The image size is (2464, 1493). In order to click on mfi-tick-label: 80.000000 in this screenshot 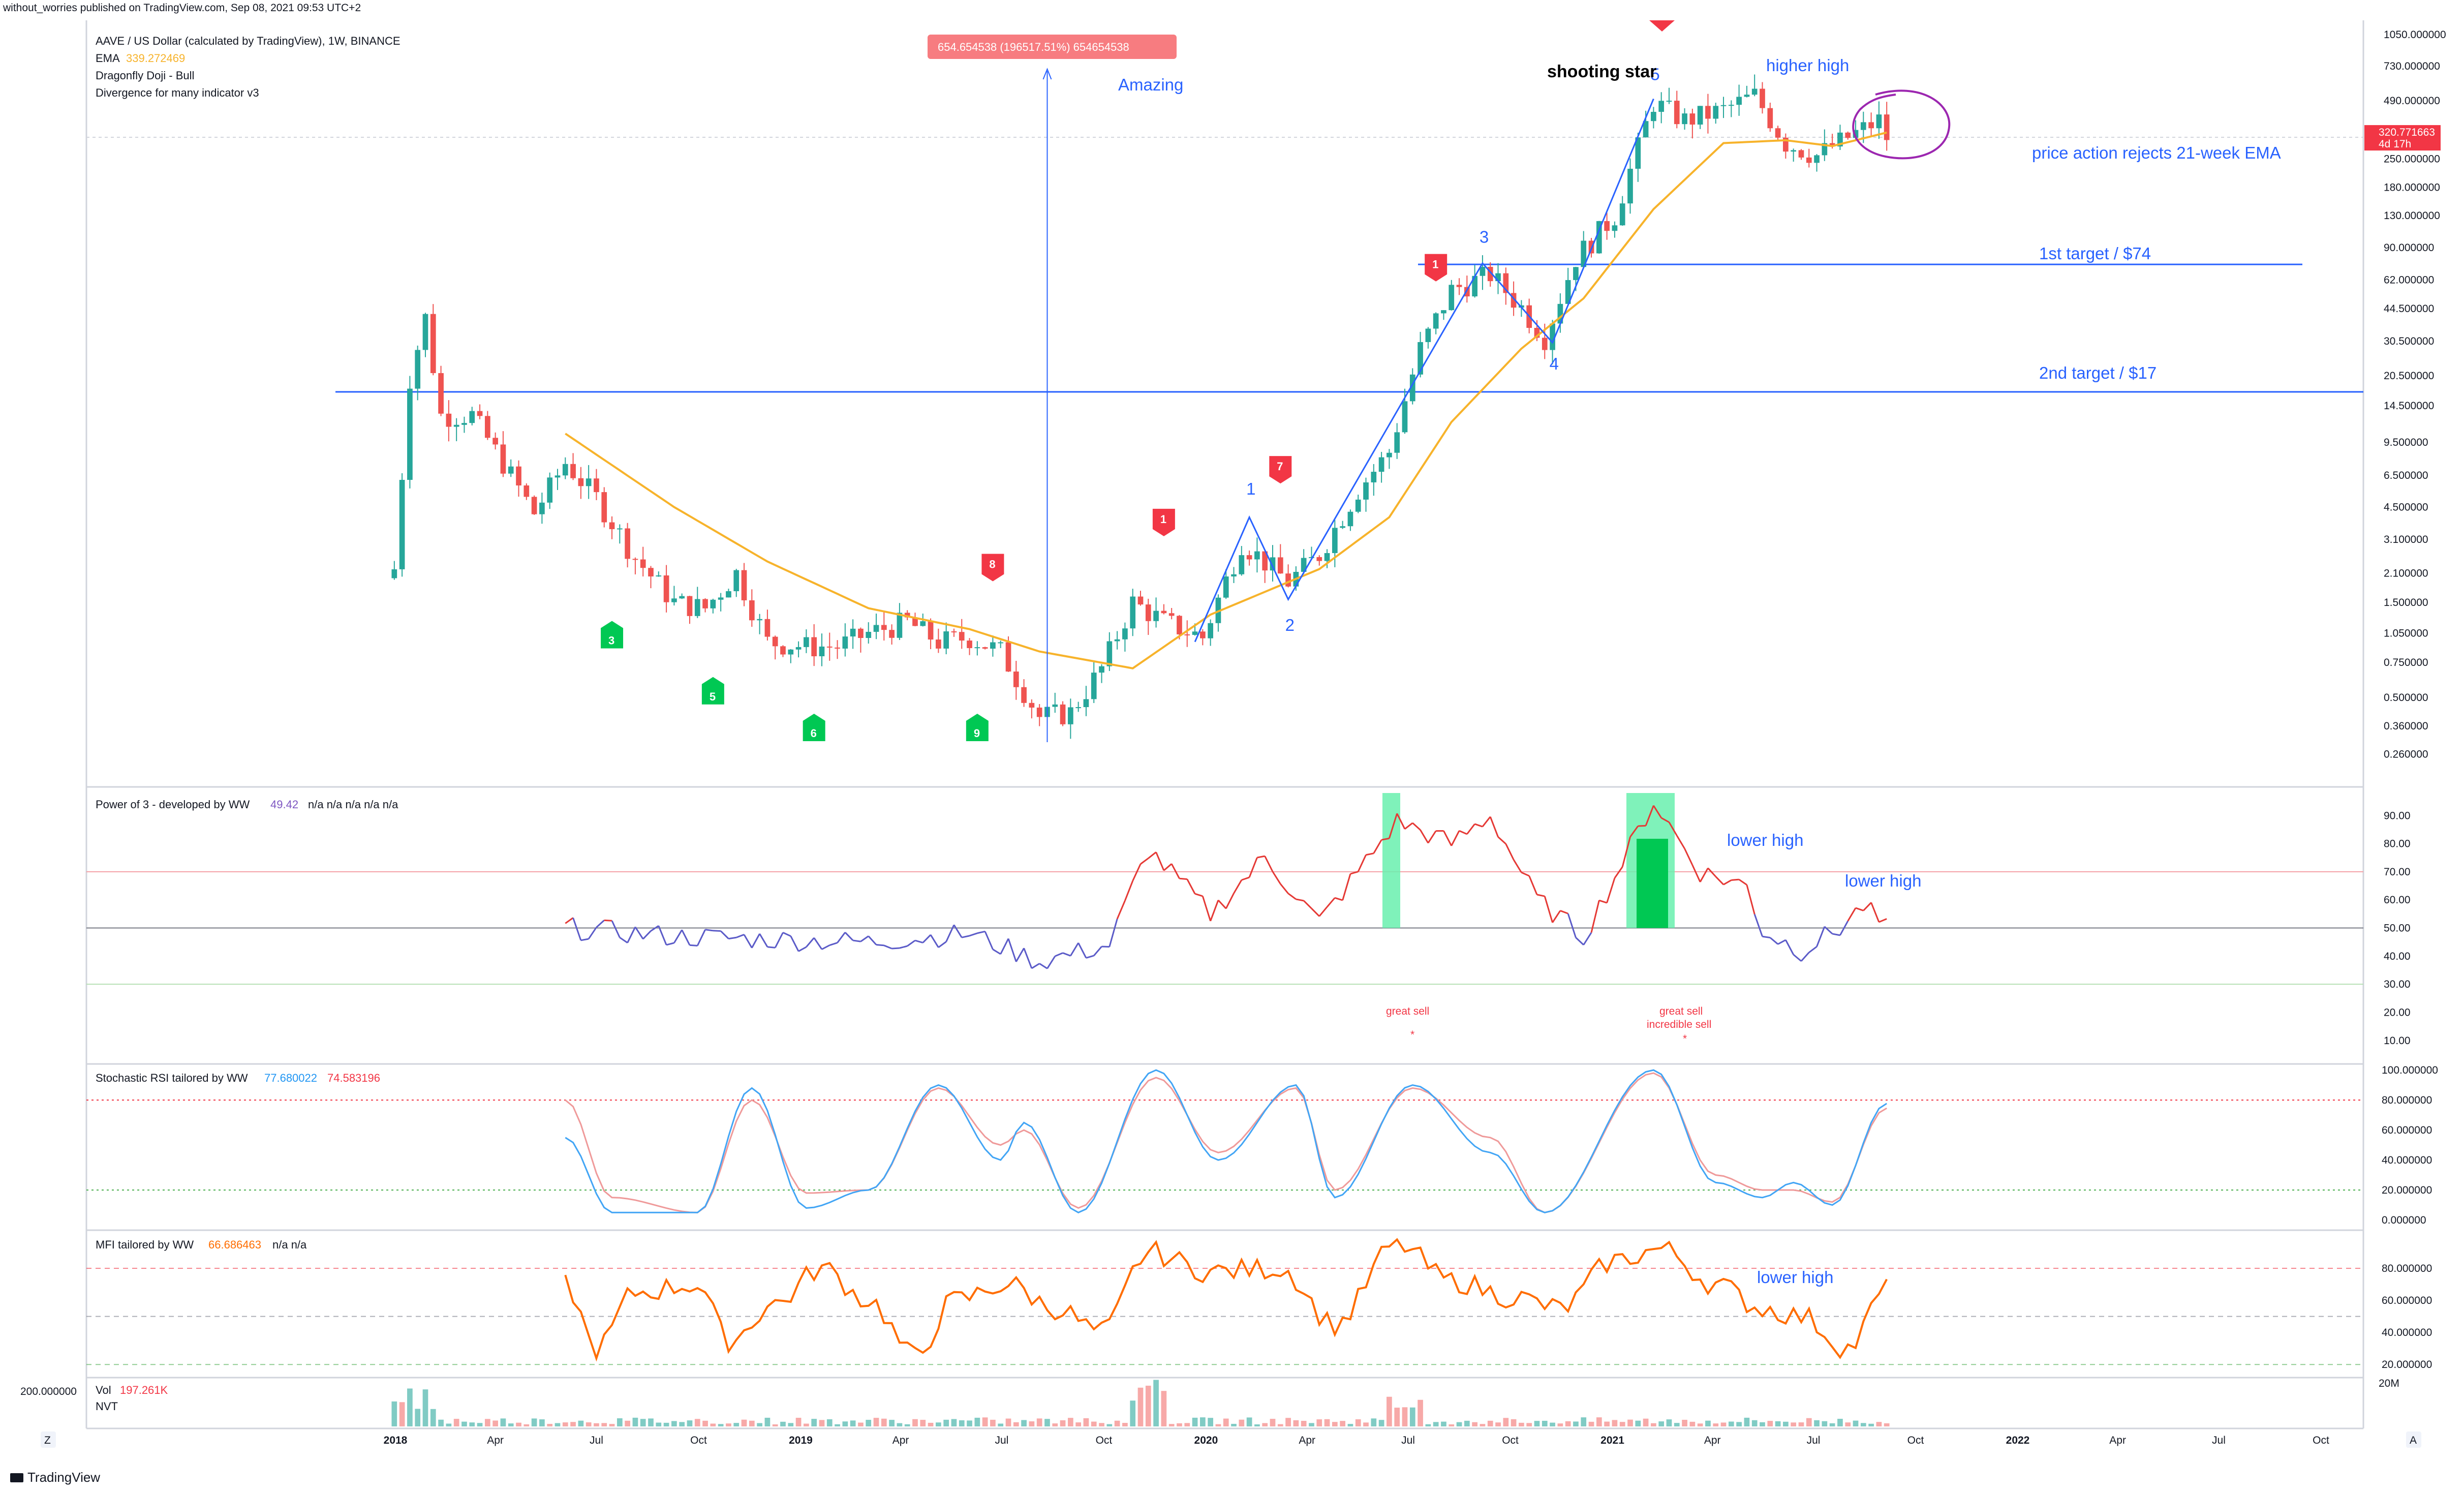, I will do `click(2407, 1268)`.